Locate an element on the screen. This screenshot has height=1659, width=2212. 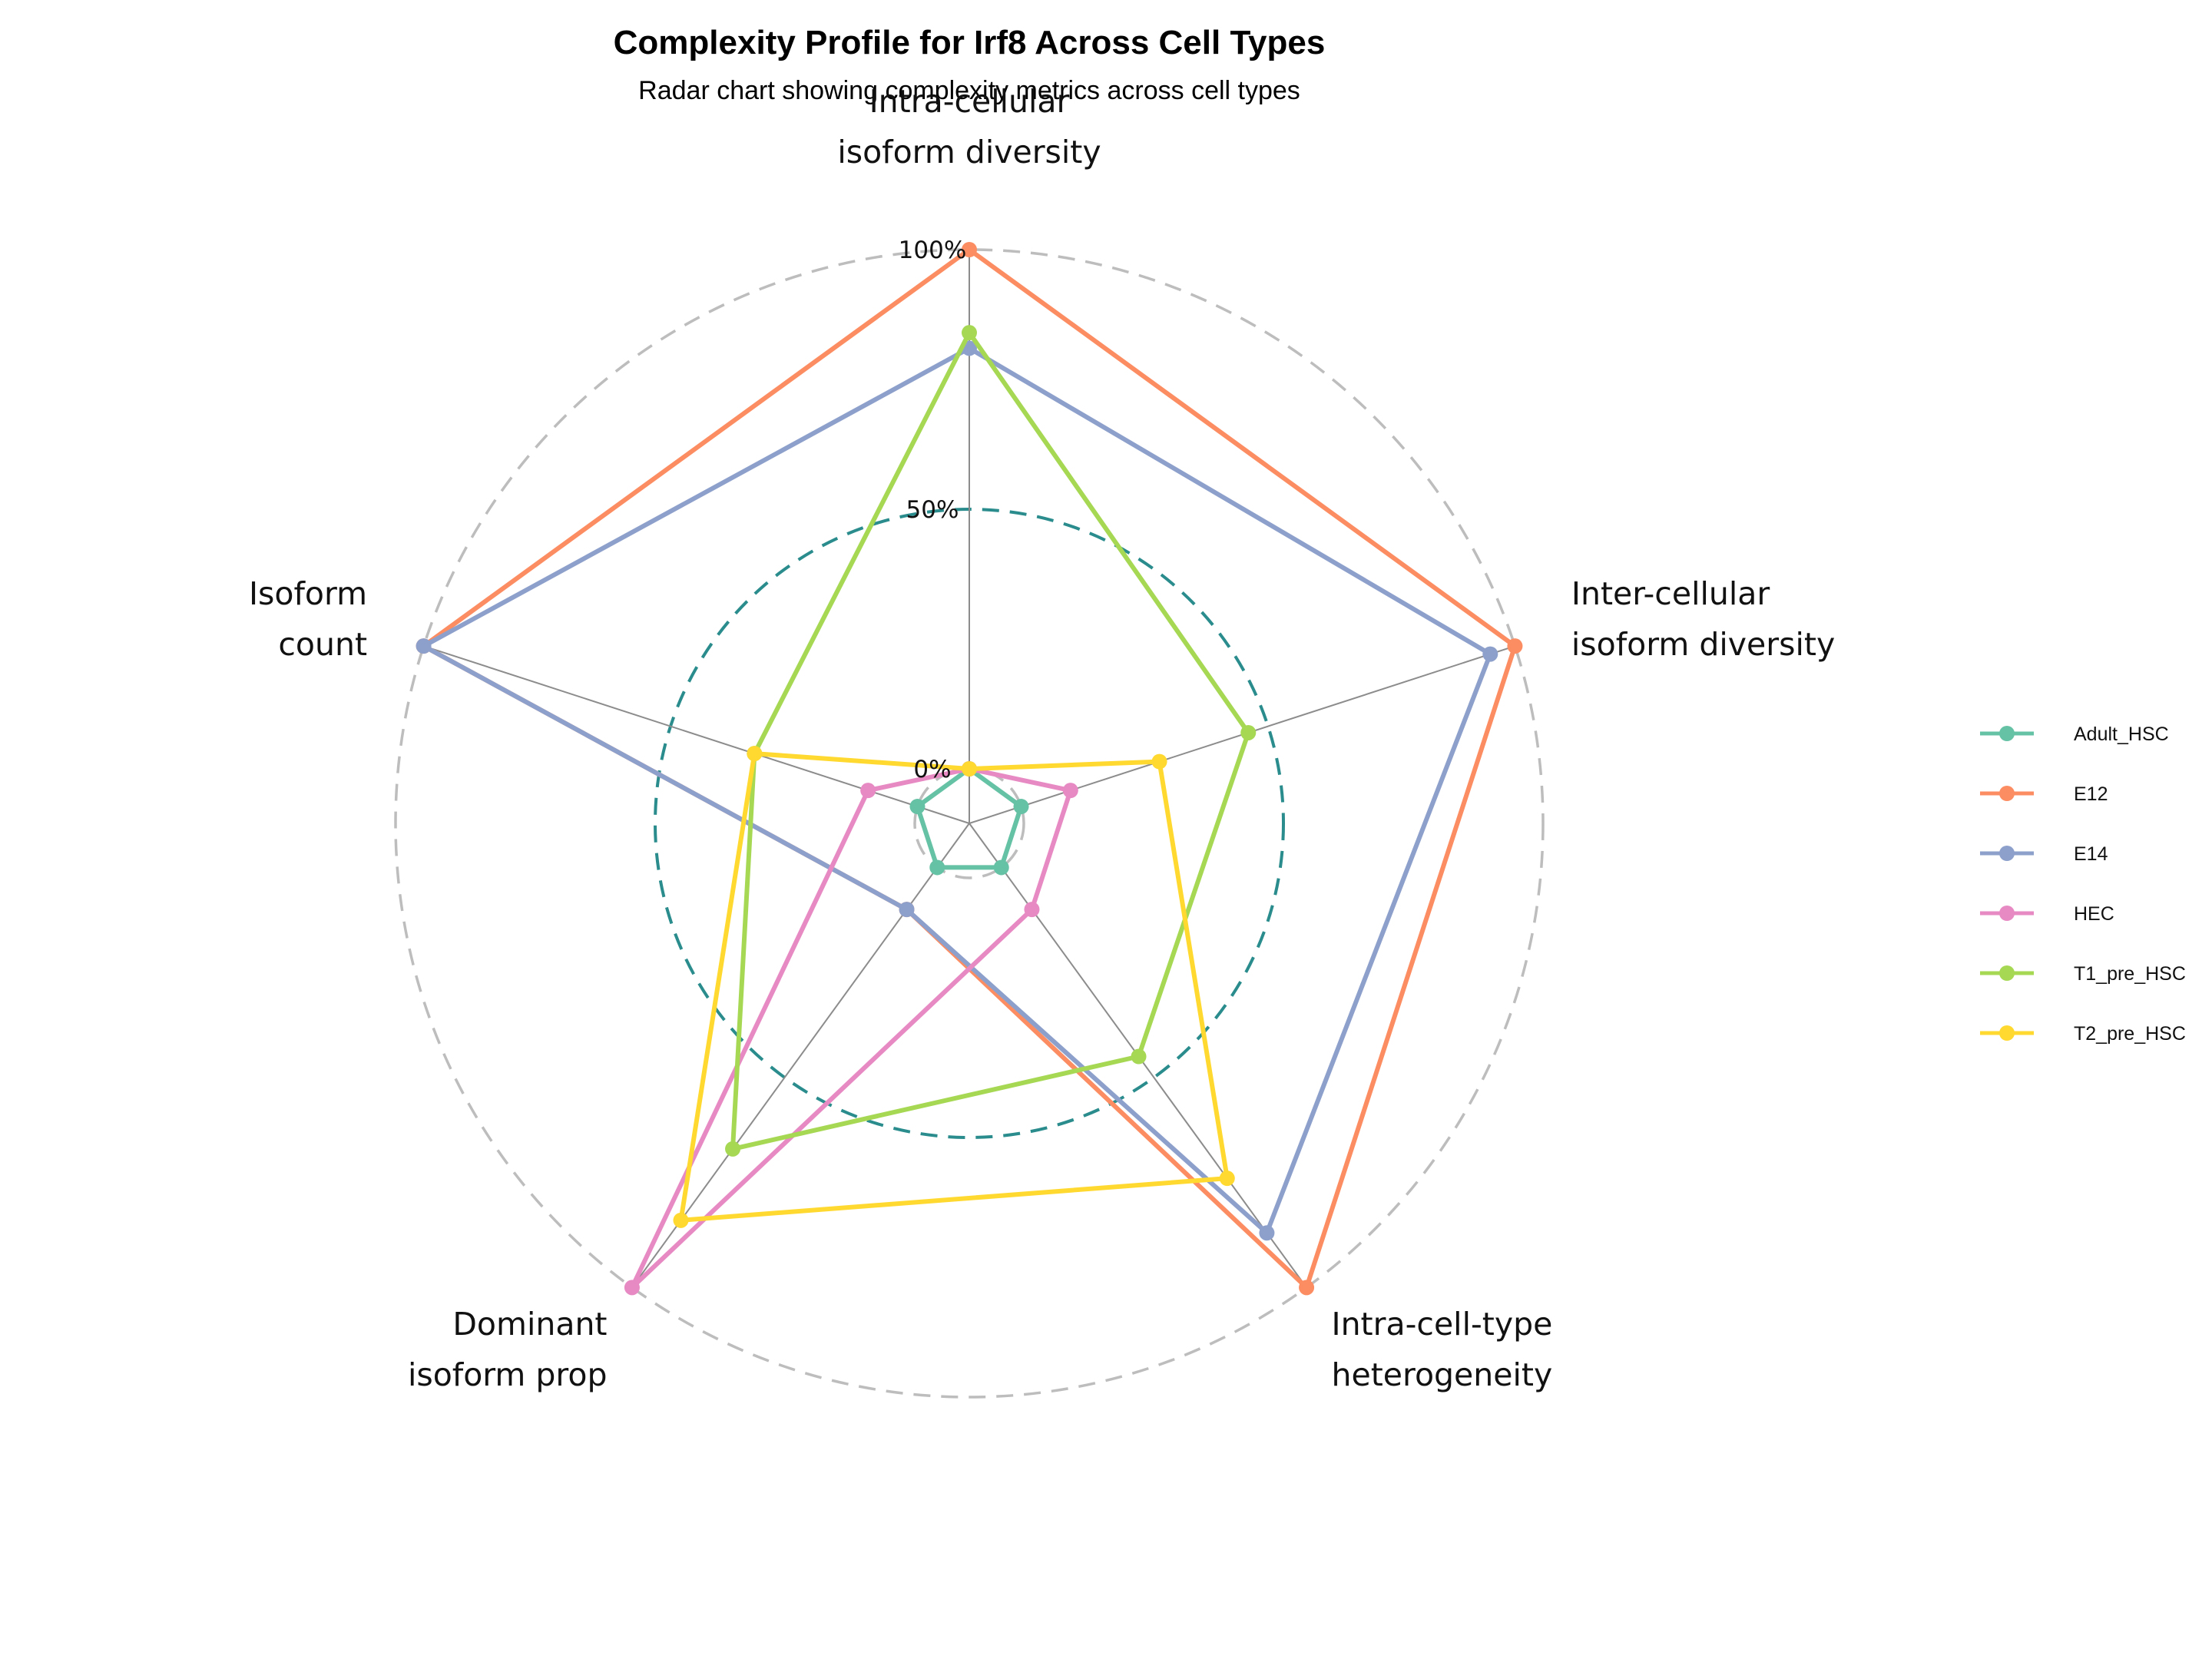
axis-label-2-line-0: Intra-cell-type is located at coordinates (1442, 1324).